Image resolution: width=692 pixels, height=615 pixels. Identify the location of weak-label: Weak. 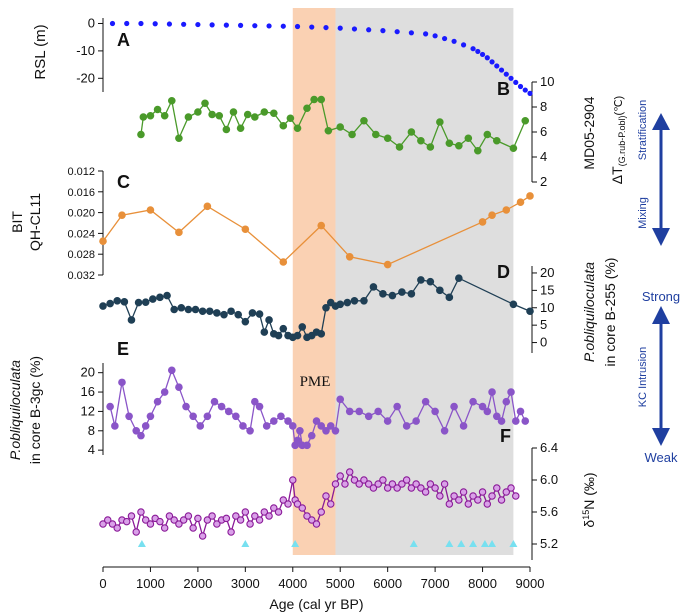
(661, 457).